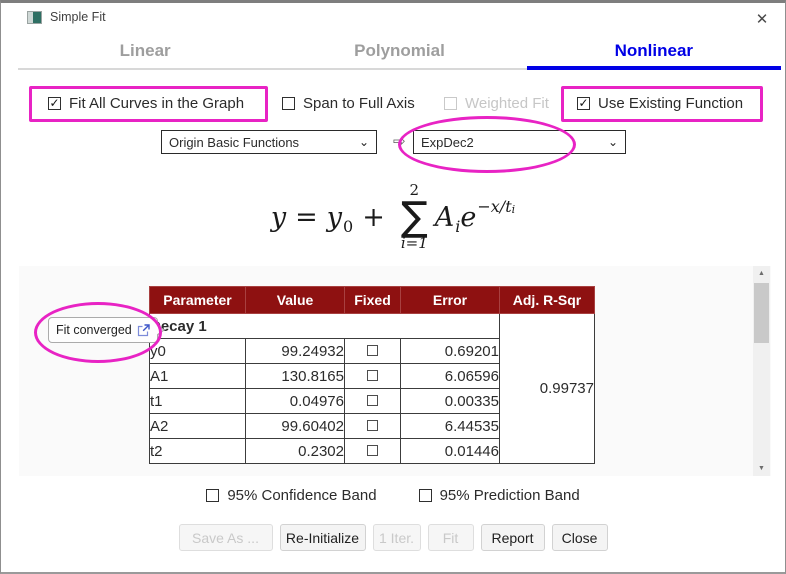  I want to click on close-button: Close, so click(579, 537).